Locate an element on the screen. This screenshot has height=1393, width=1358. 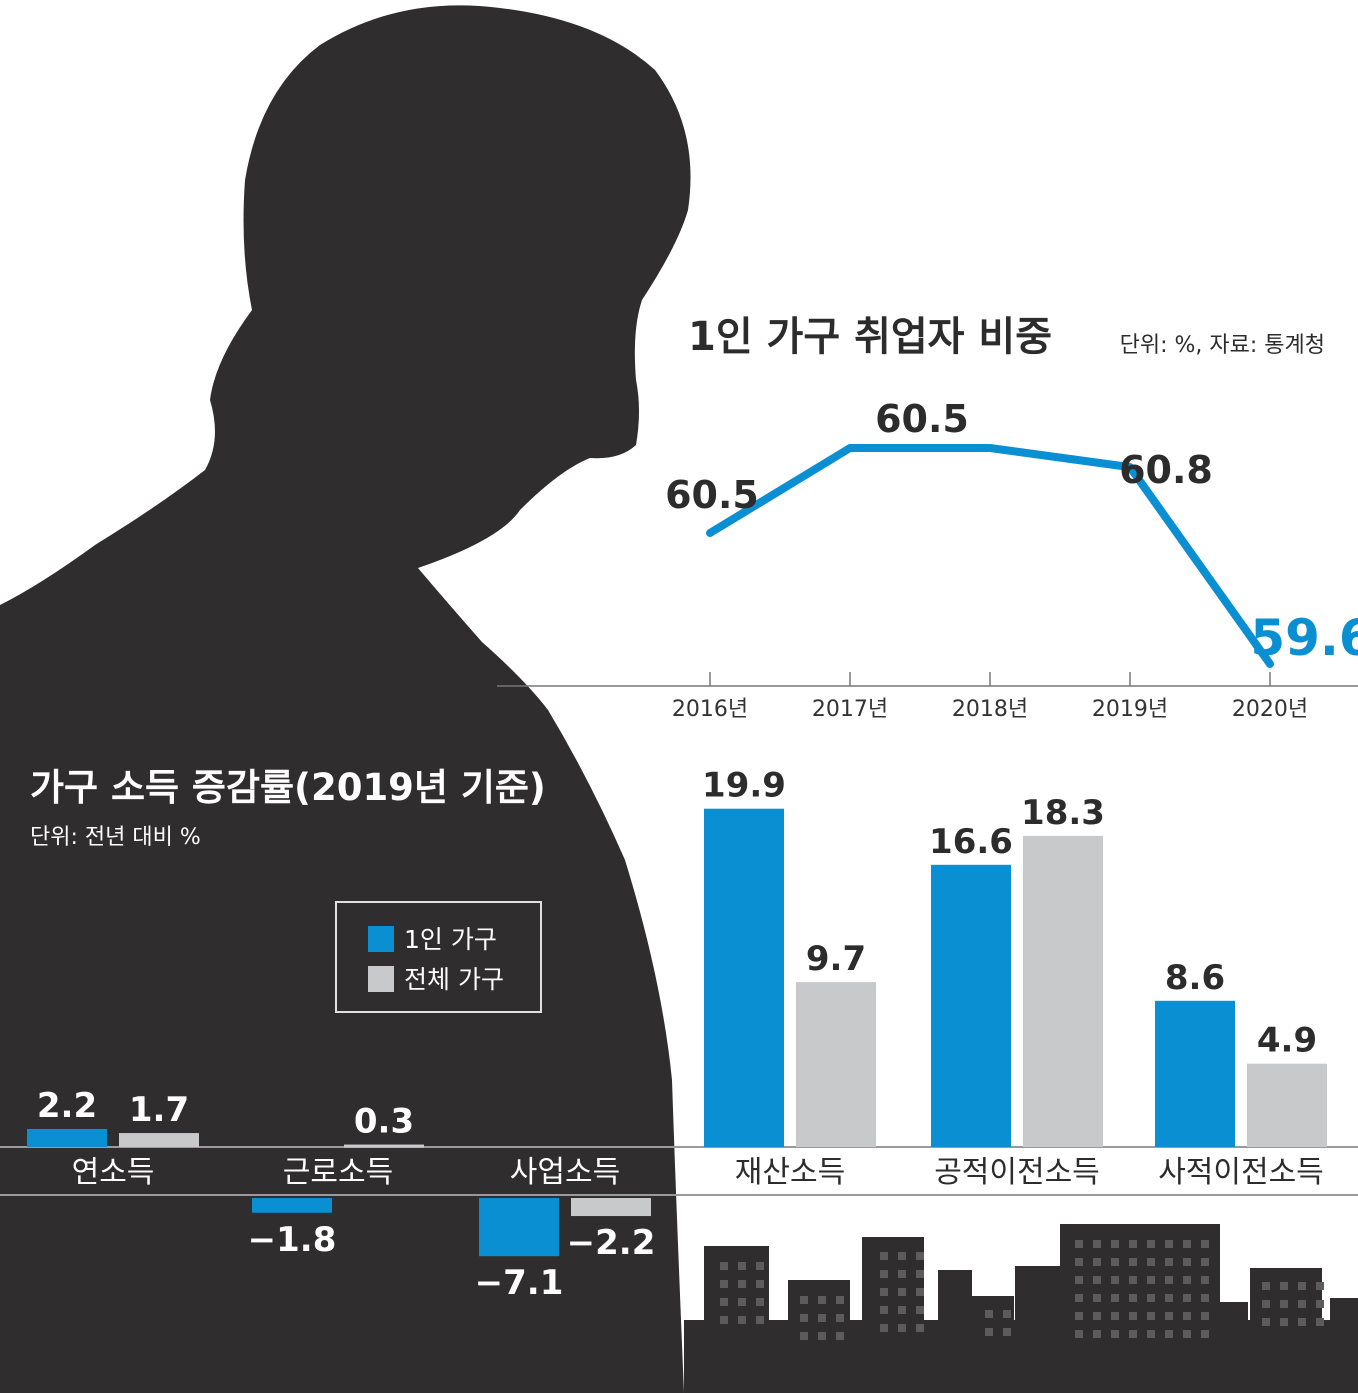
employment-line is located at coordinates (990, 556).